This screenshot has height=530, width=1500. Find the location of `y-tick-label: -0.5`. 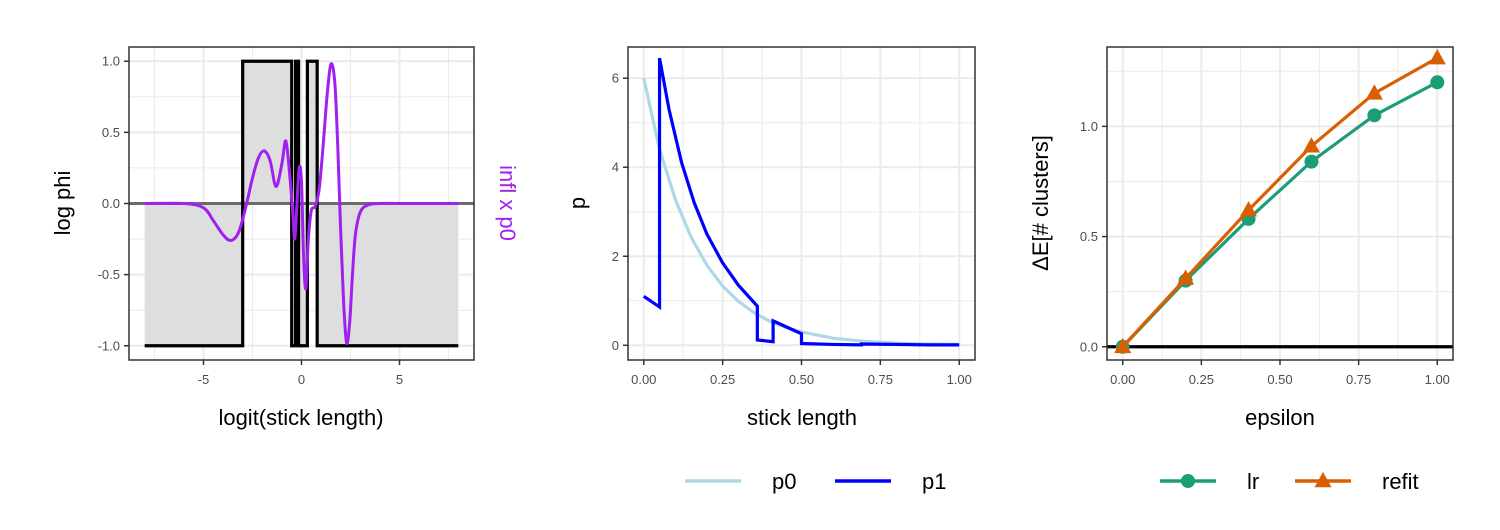

y-tick-label: -0.5 is located at coordinates (109, 274).